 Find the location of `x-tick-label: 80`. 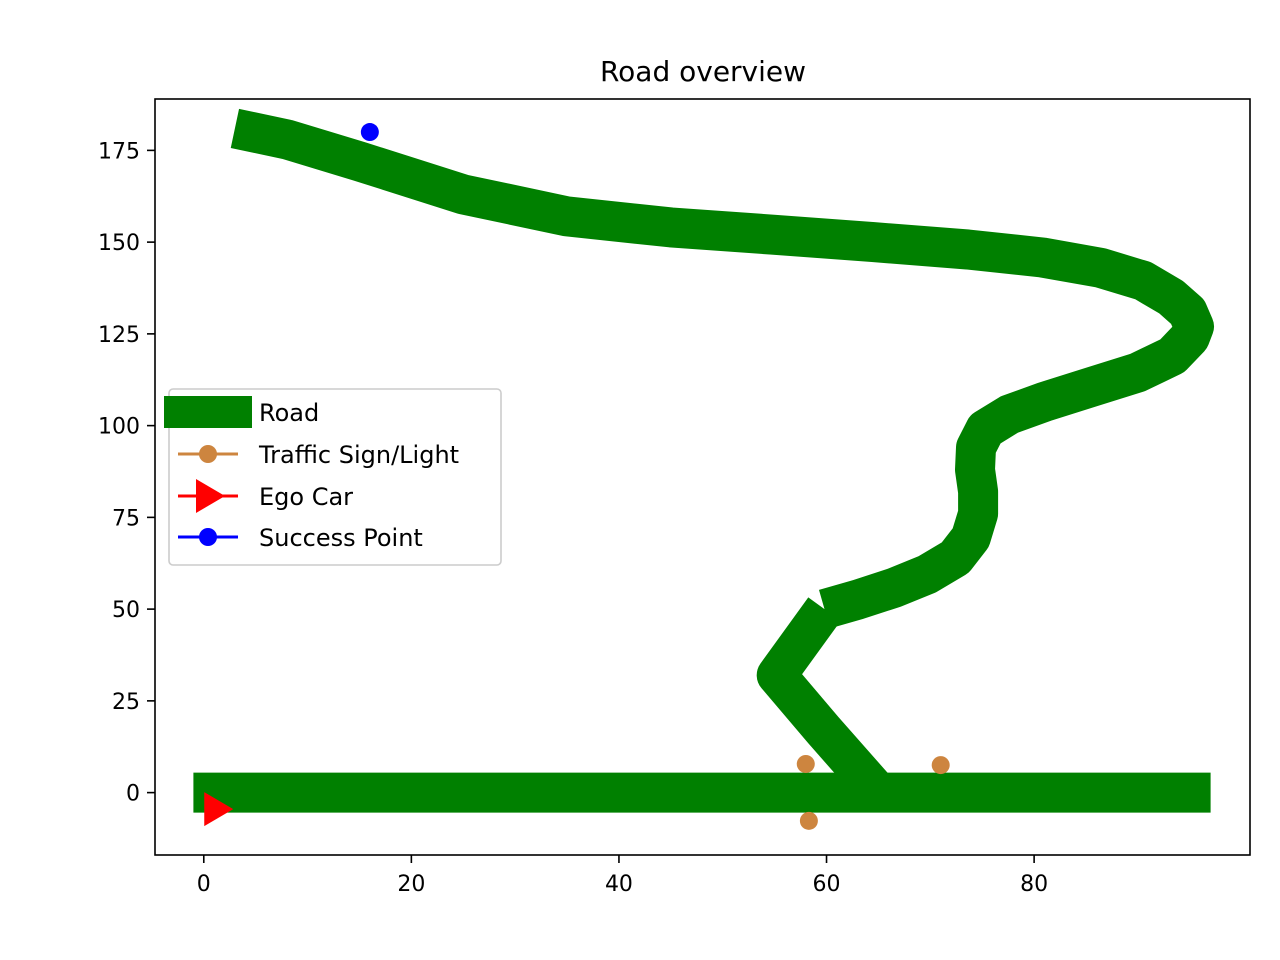

x-tick-label: 80 is located at coordinates (1034, 884).